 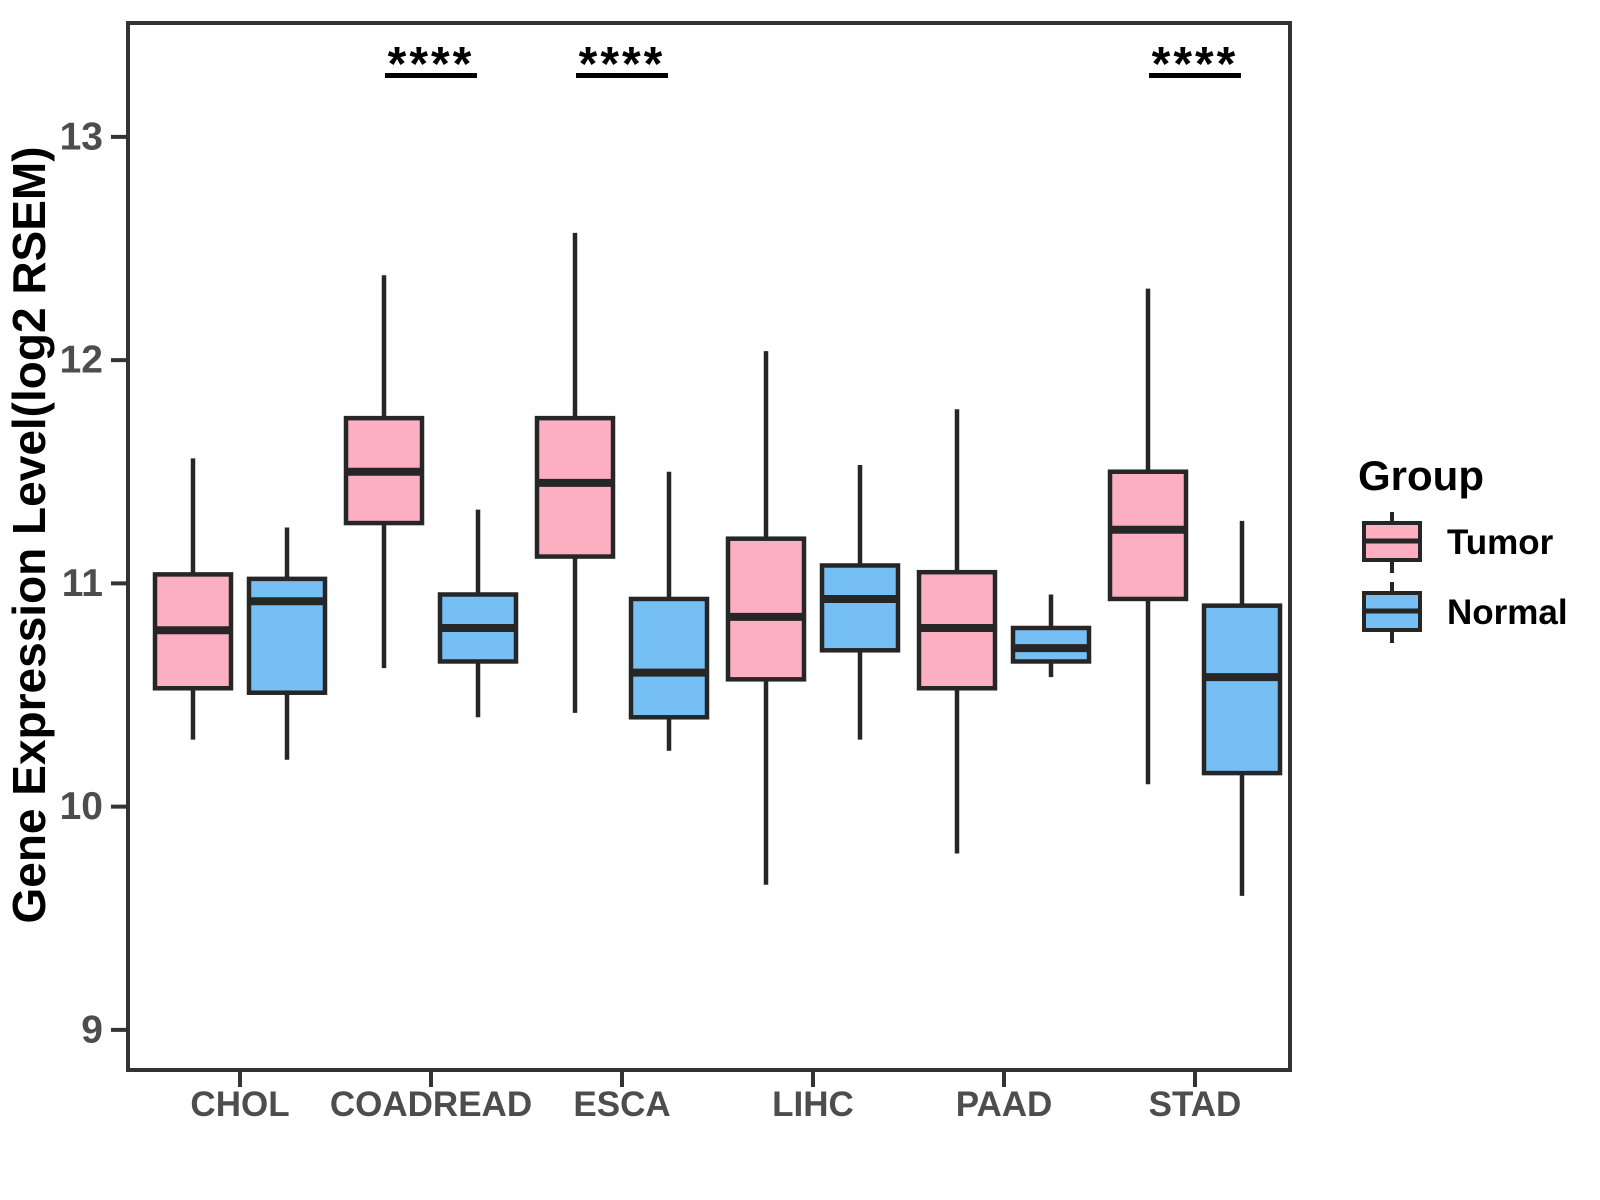 I want to click on significance-bar-STAD, so click(x=1195, y=75).